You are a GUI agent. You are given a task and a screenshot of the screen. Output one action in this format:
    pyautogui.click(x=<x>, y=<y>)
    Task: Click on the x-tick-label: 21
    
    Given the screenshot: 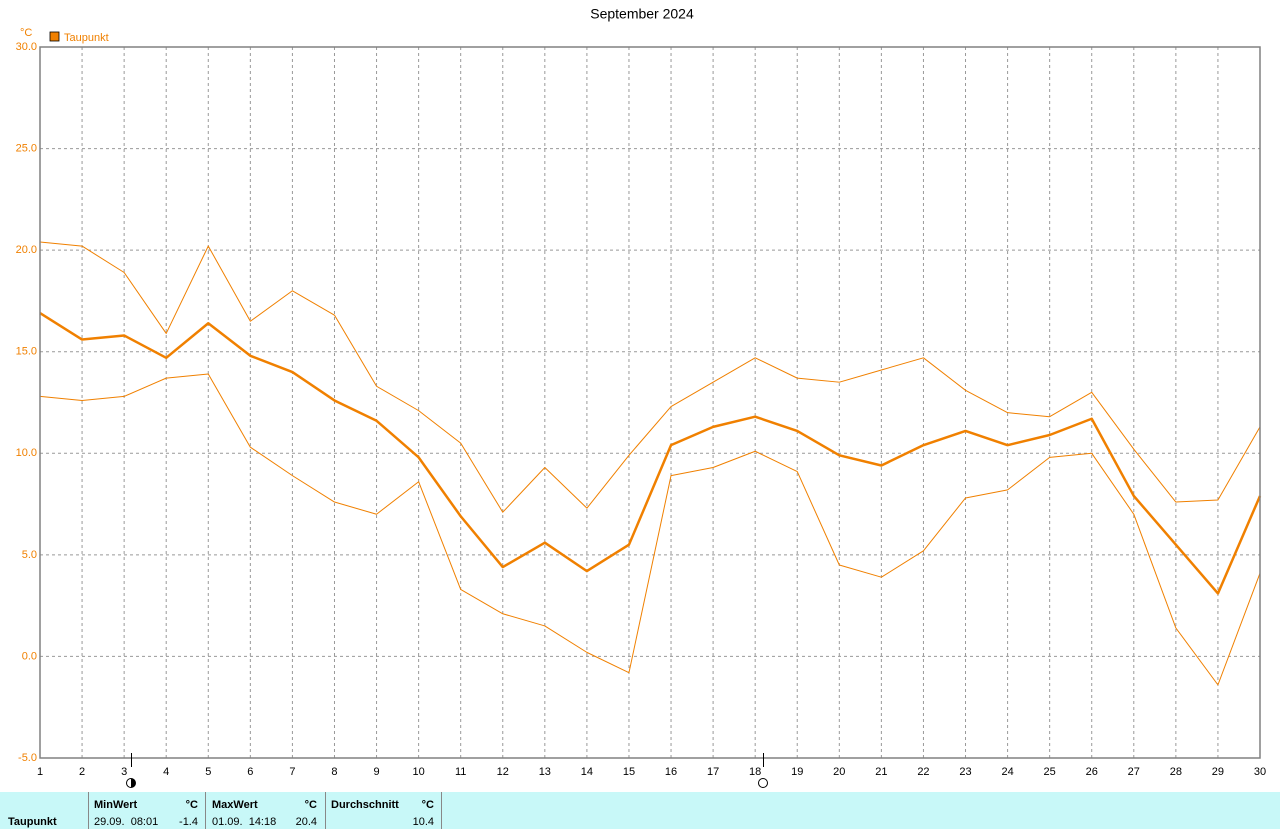 What is the action you would take?
    pyautogui.click(x=881, y=772)
    